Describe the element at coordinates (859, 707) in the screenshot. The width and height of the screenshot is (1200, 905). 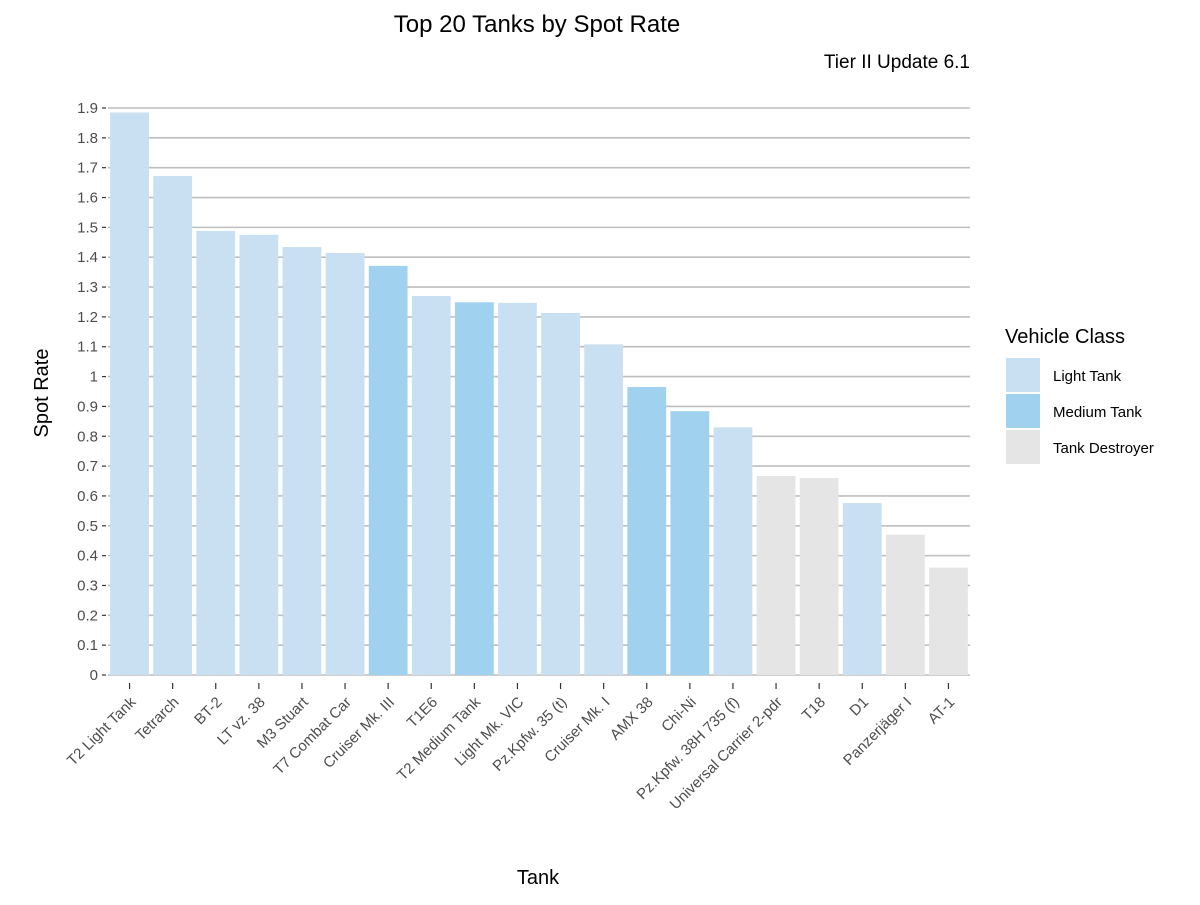
I see `x-tick-label: D1` at that location.